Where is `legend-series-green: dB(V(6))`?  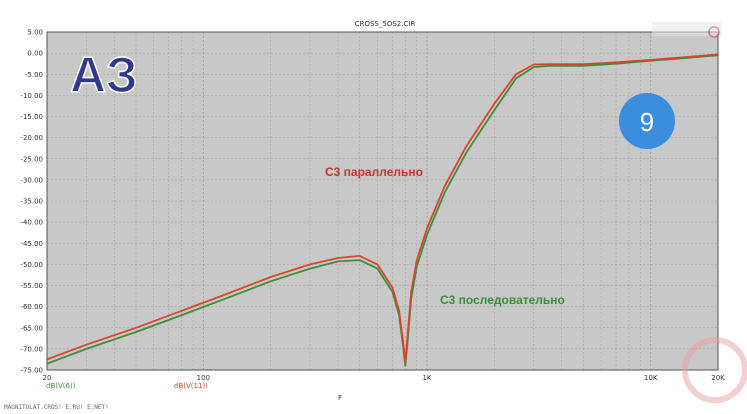
legend-series-green: dB(V(6)) is located at coordinates (61, 386).